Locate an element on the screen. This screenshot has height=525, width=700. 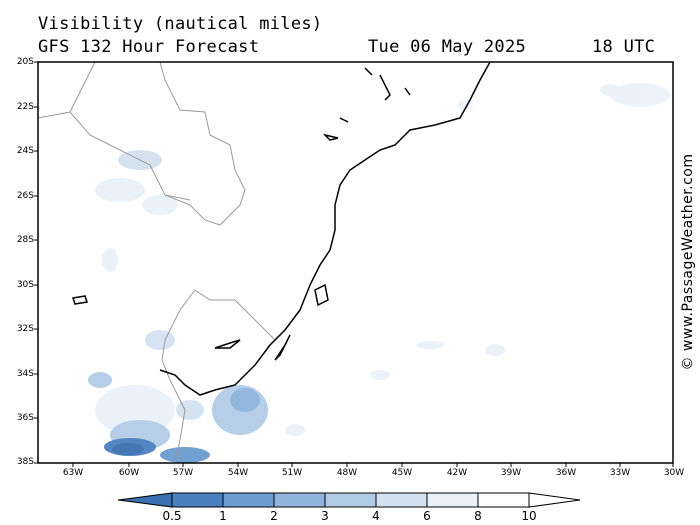
lon-label: 33W is located at coordinates (620, 473).